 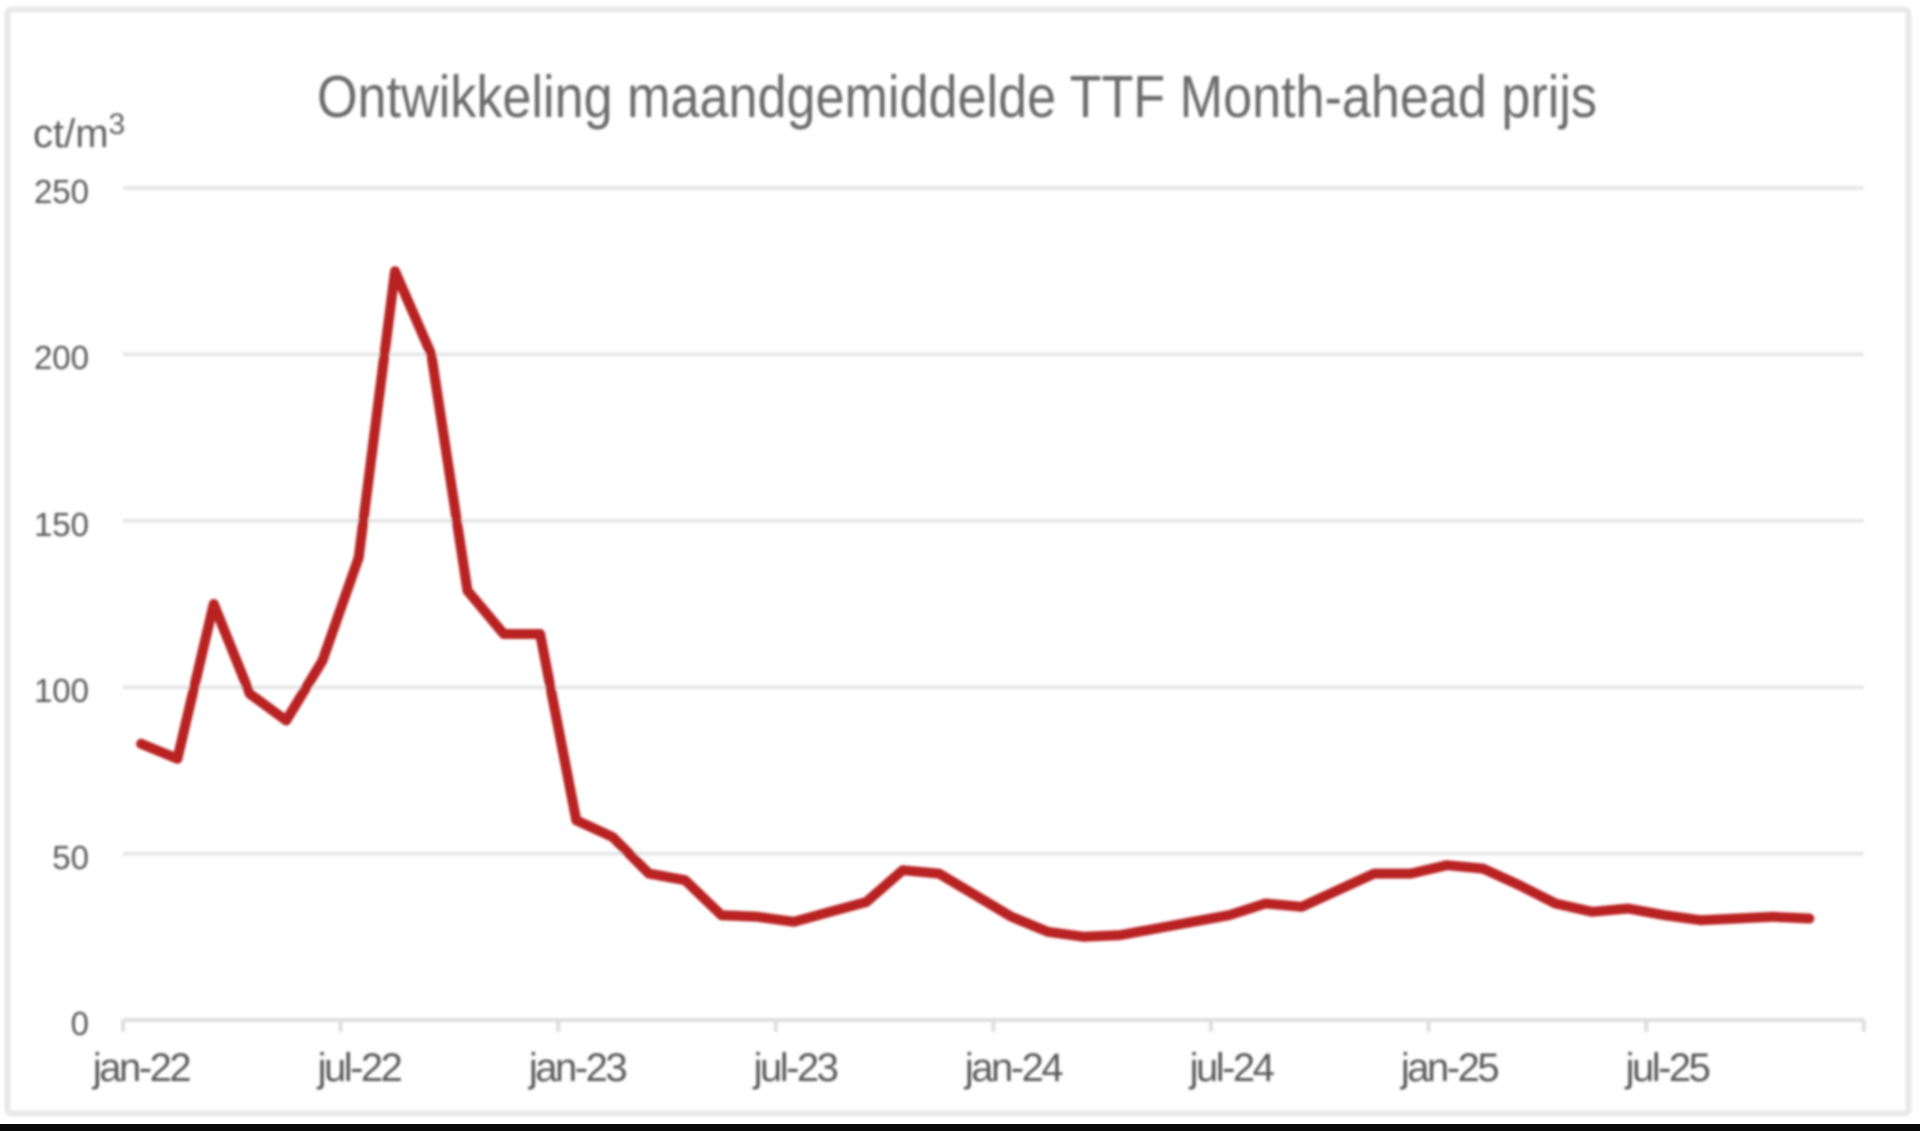 I want to click on svg-text: 200, so click(x=61, y=357).